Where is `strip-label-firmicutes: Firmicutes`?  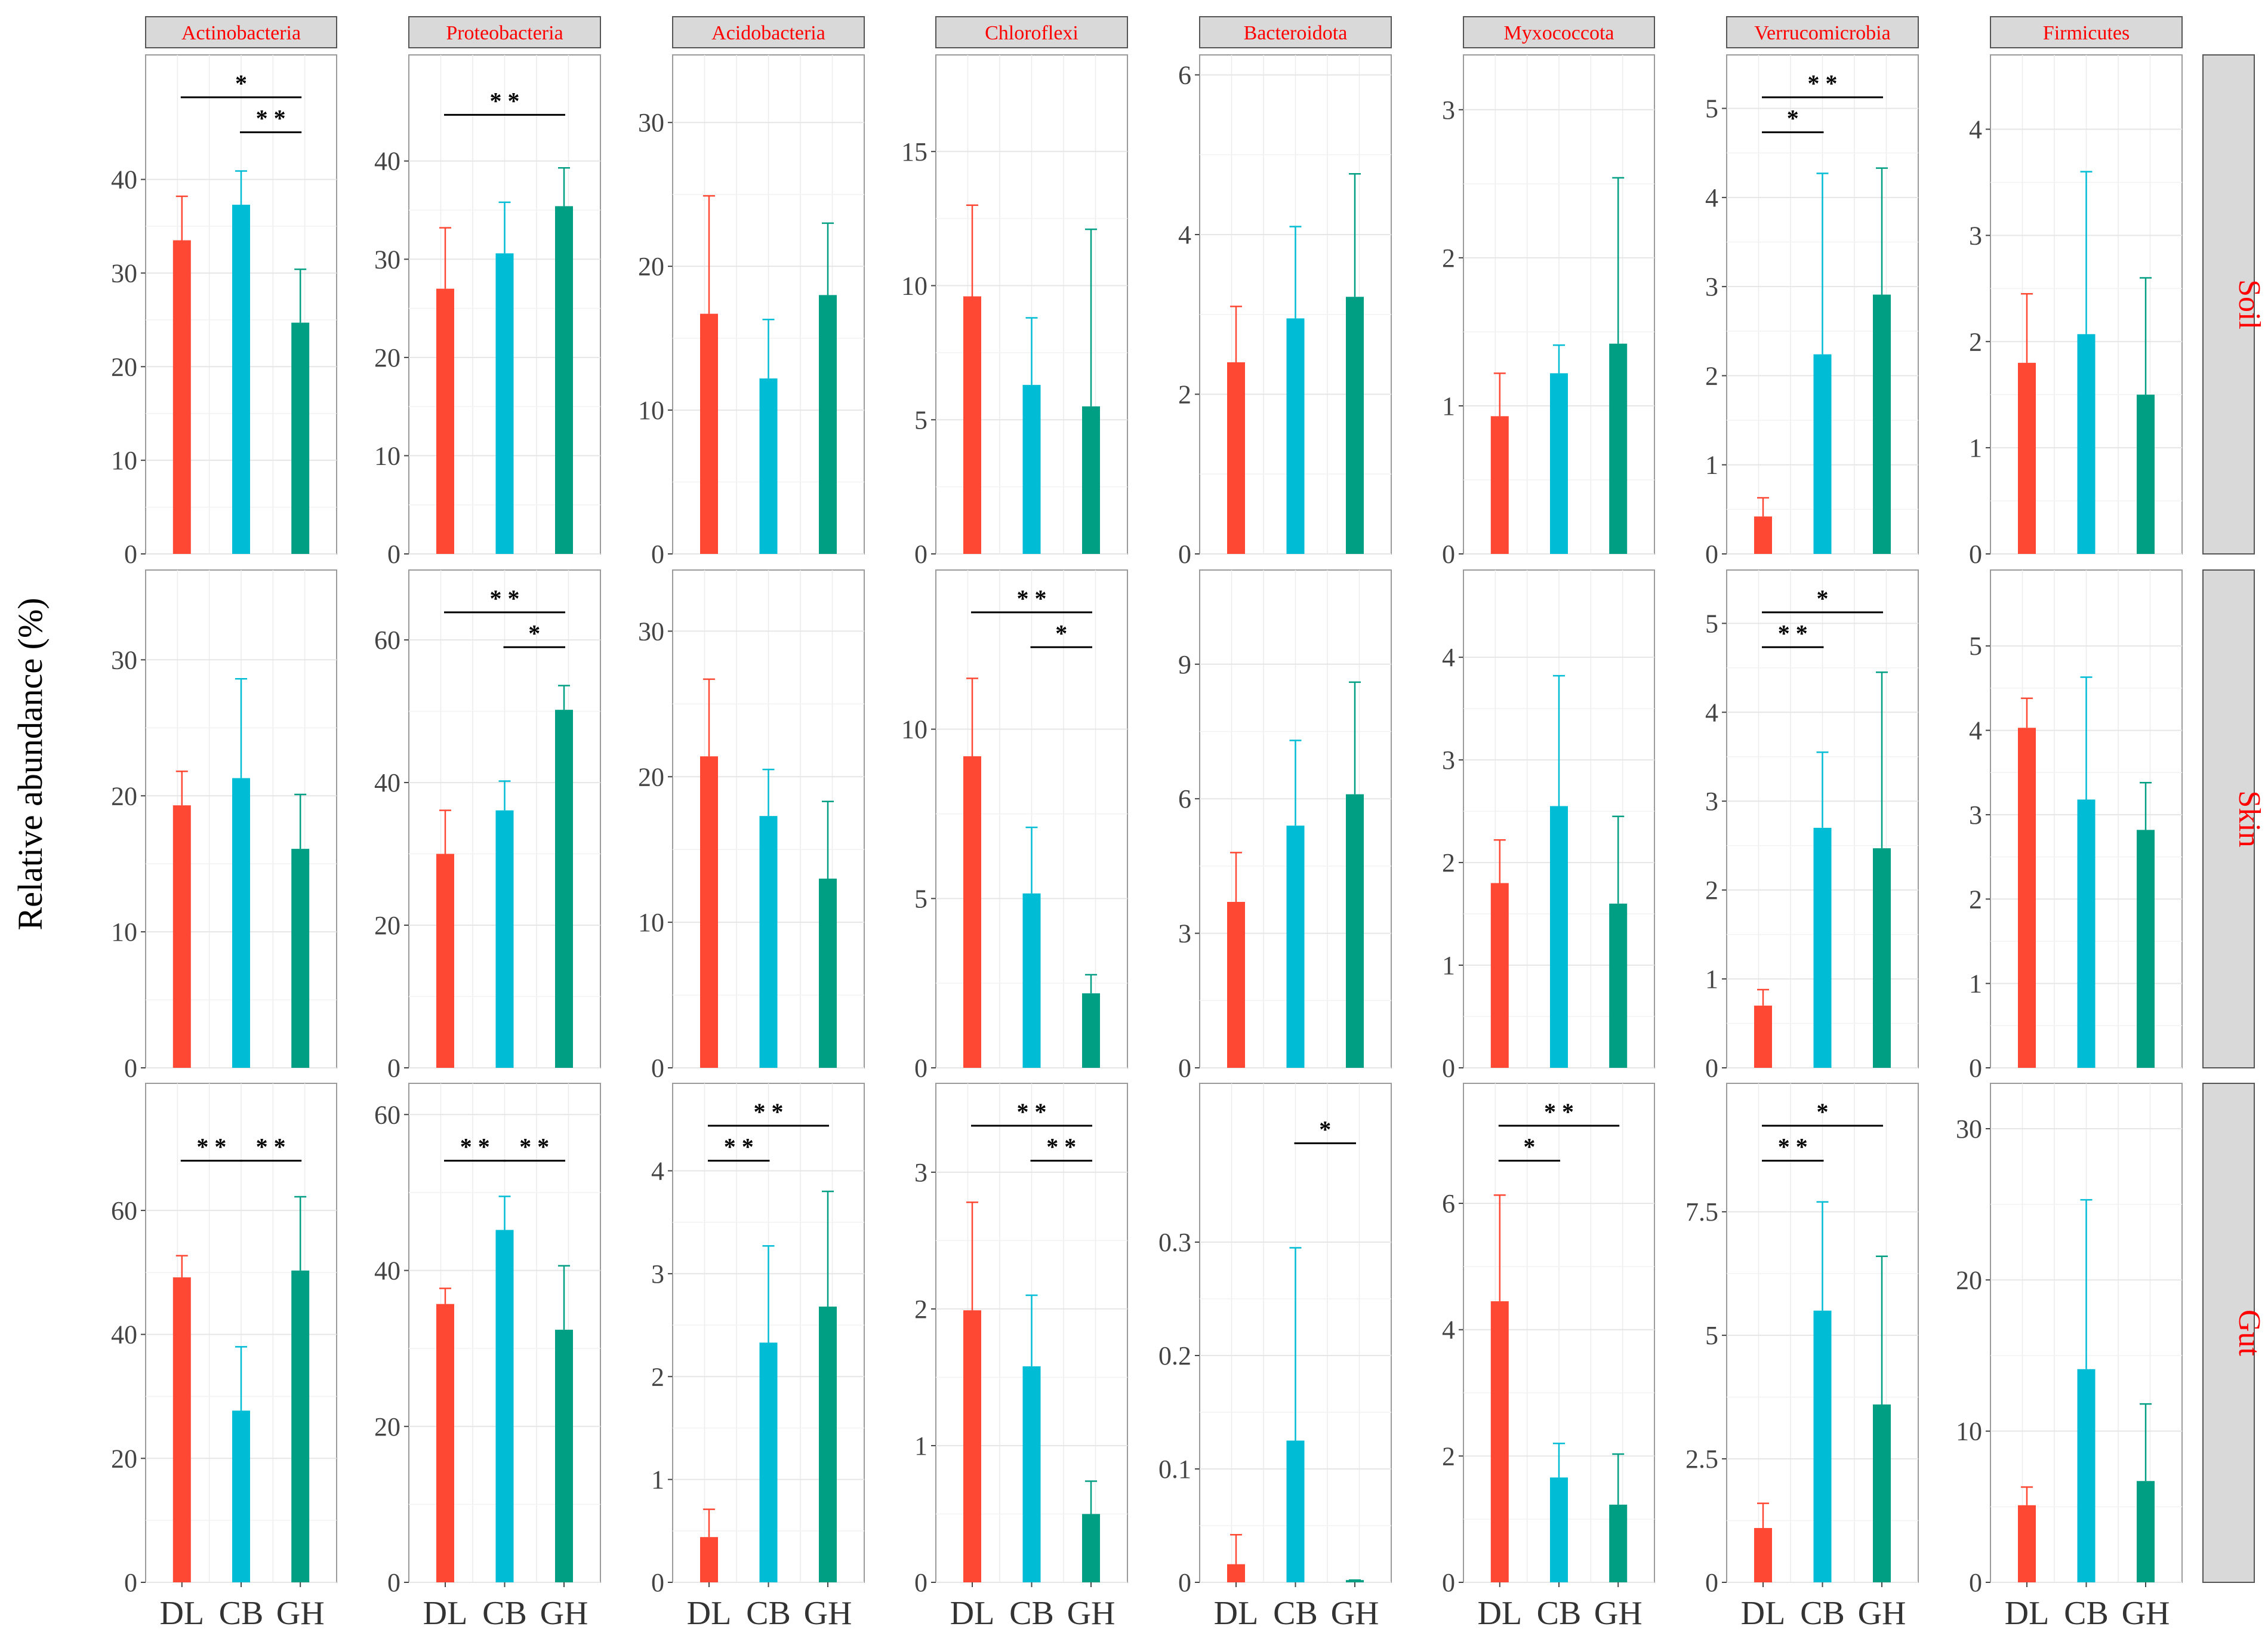
strip-label-firmicutes: Firmicutes is located at coordinates (2086, 33).